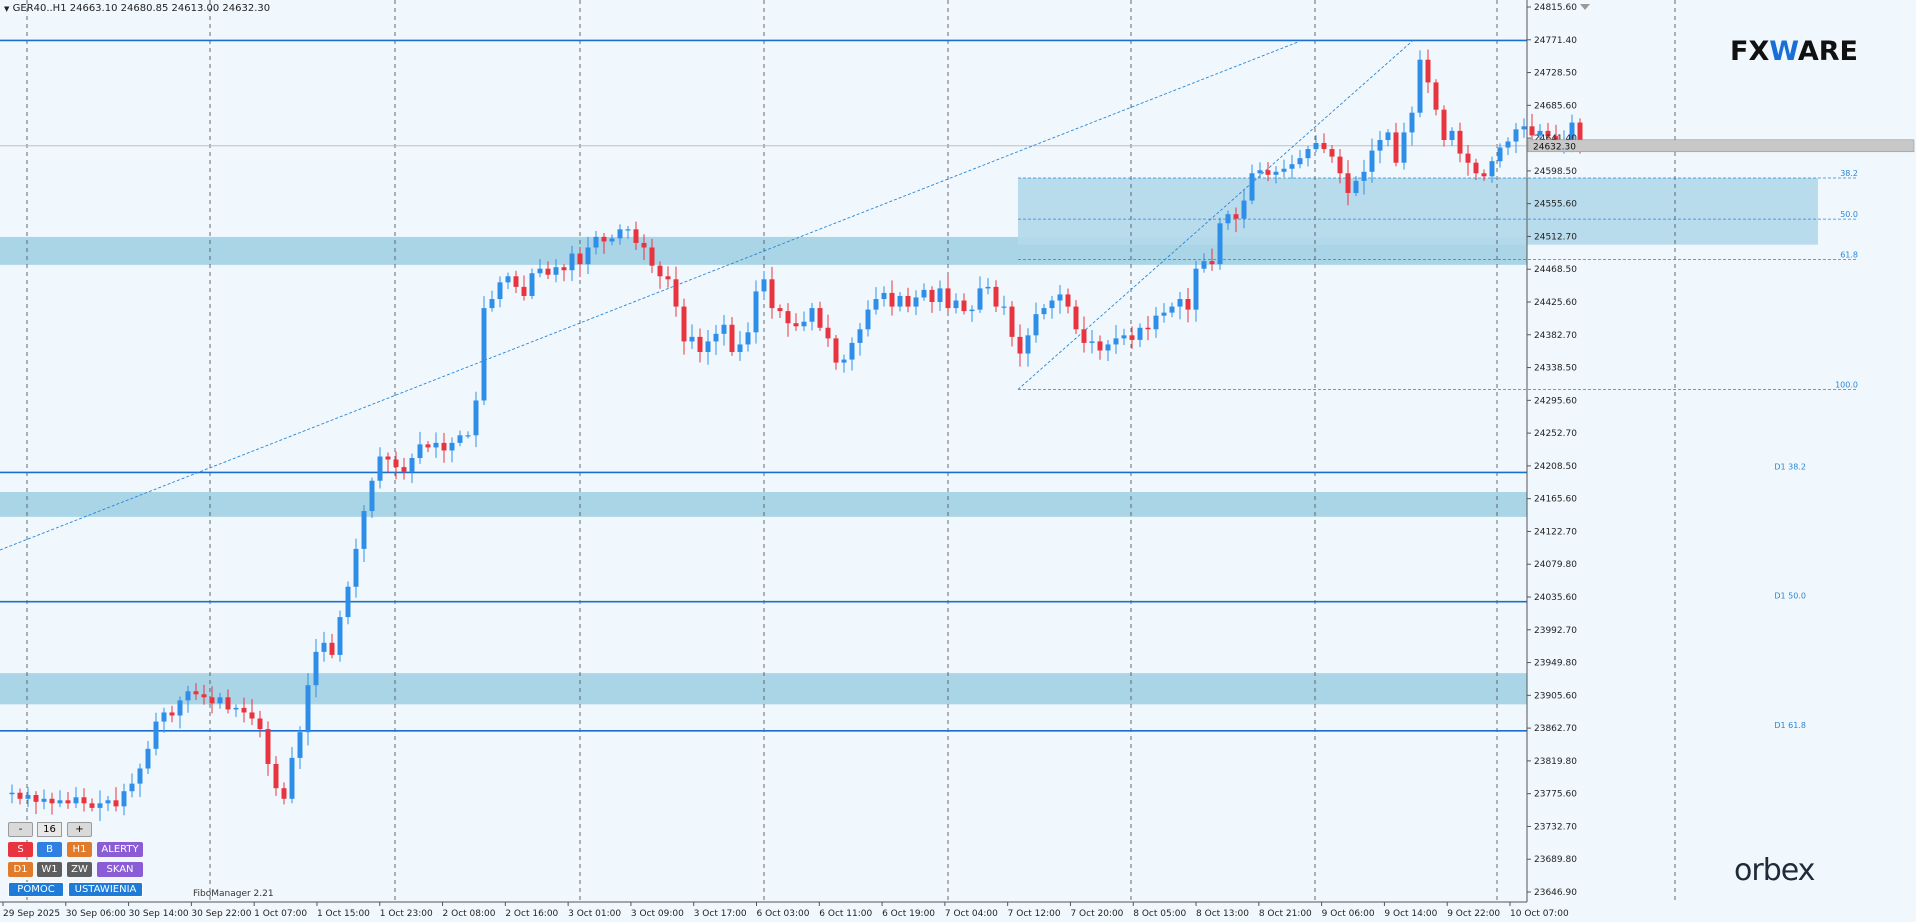 The height and width of the screenshot is (922, 1916). What do you see at coordinates (1585, 7) in the screenshot?
I see `chart-shift-icon` at bounding box center [1585, 7].